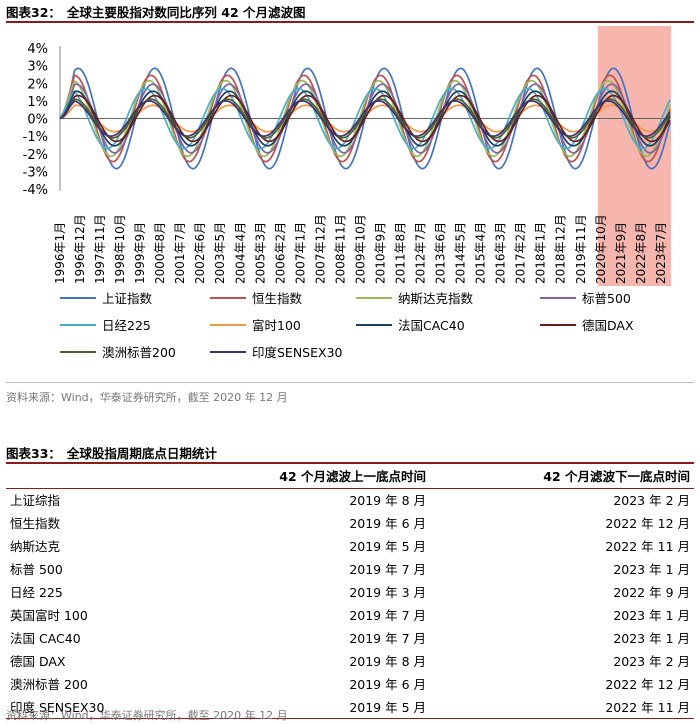 This screenshot has width=700, height=724. Describe the element at coordinates (651, 592) in the screenshot. I see `next-trough-cell: 2022 年 9 月` at that location.